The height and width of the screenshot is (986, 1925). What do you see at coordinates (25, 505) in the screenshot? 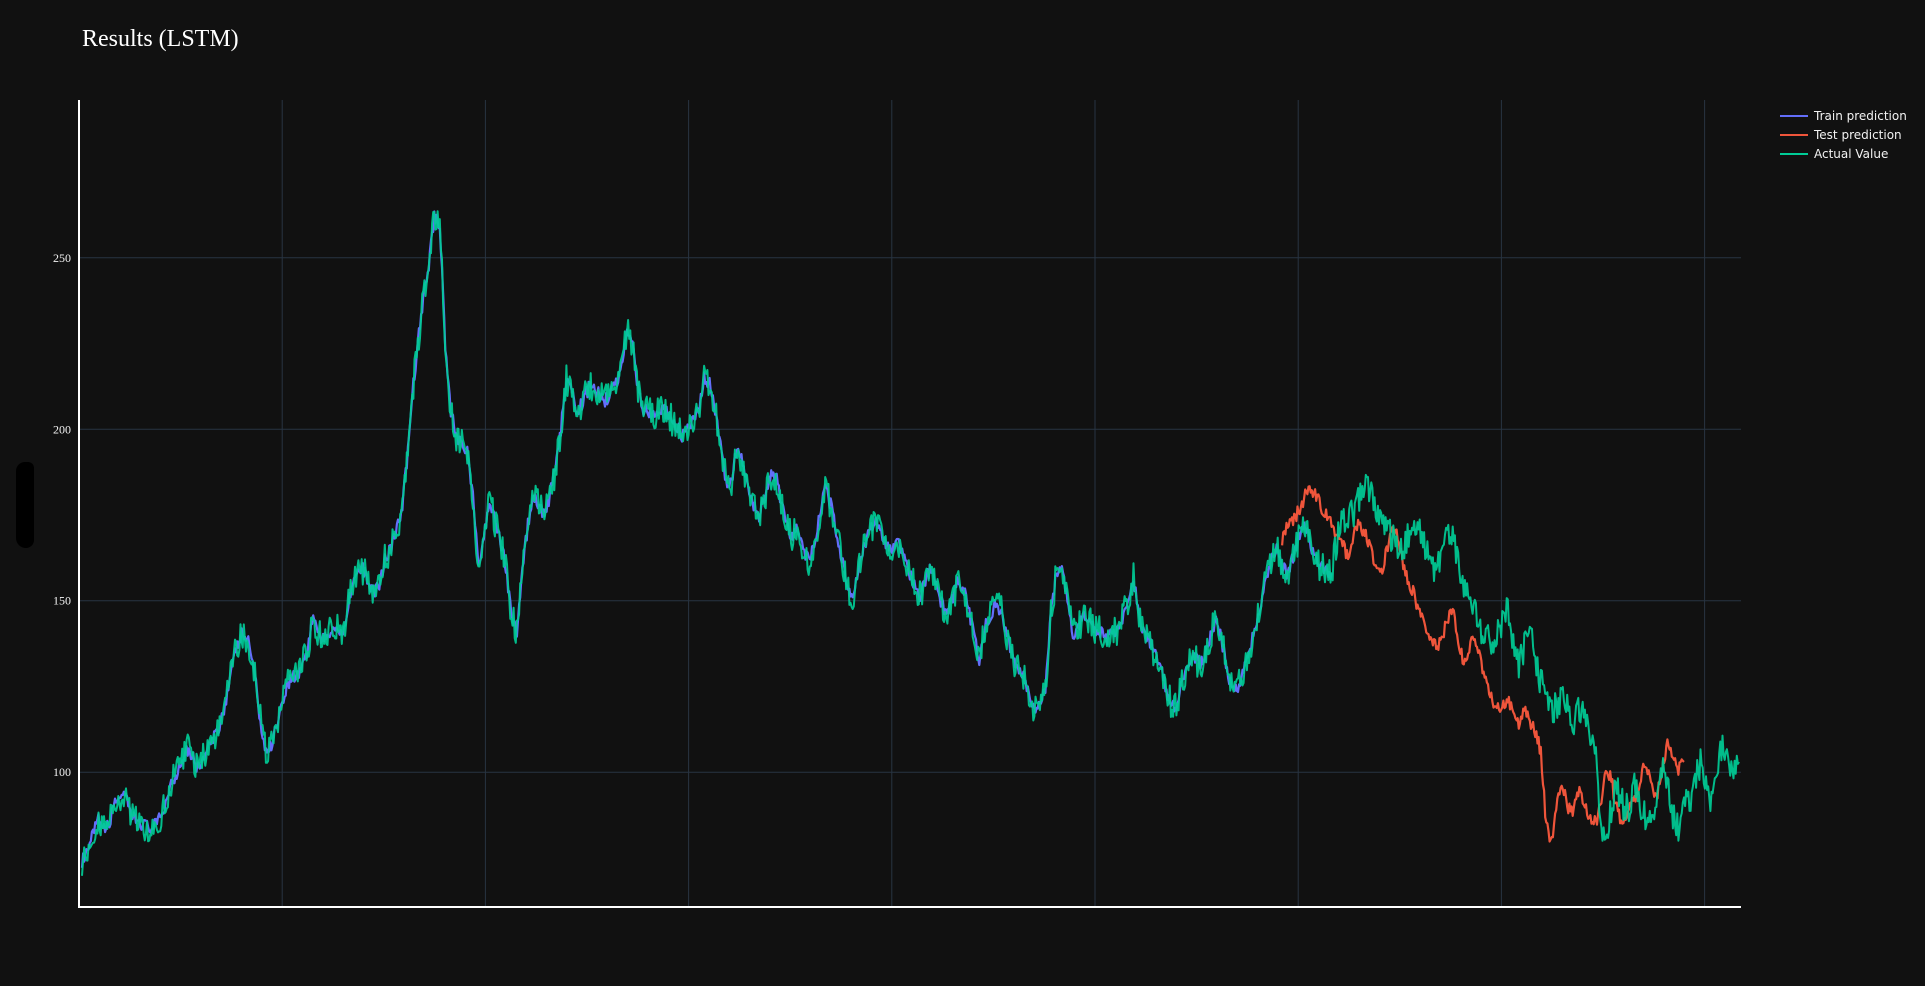
I see `redaction-blot` at bounding box center [25, 505].